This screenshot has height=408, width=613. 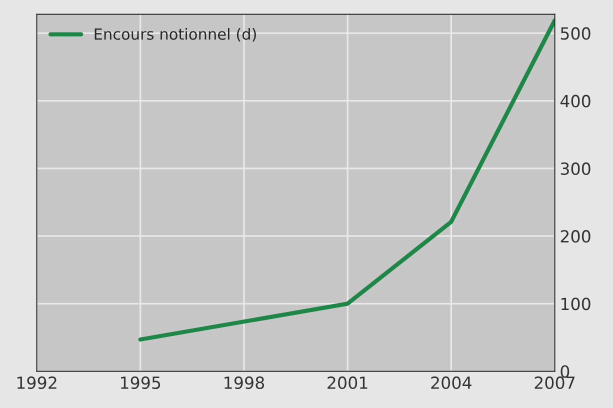 What do you see at coordinates (575, 304) in the screenshot?
I see `y-tick-label: 100` at bounding box center [575, 304].